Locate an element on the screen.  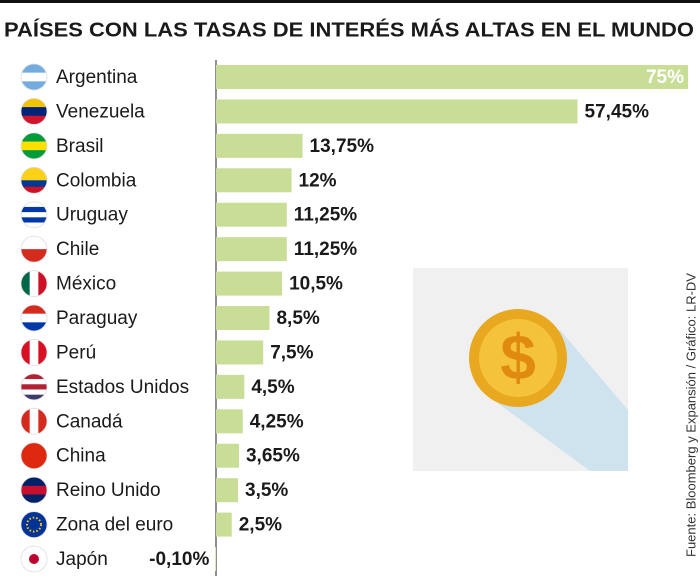
category-label: Chile is located at coordinates (77, 249).